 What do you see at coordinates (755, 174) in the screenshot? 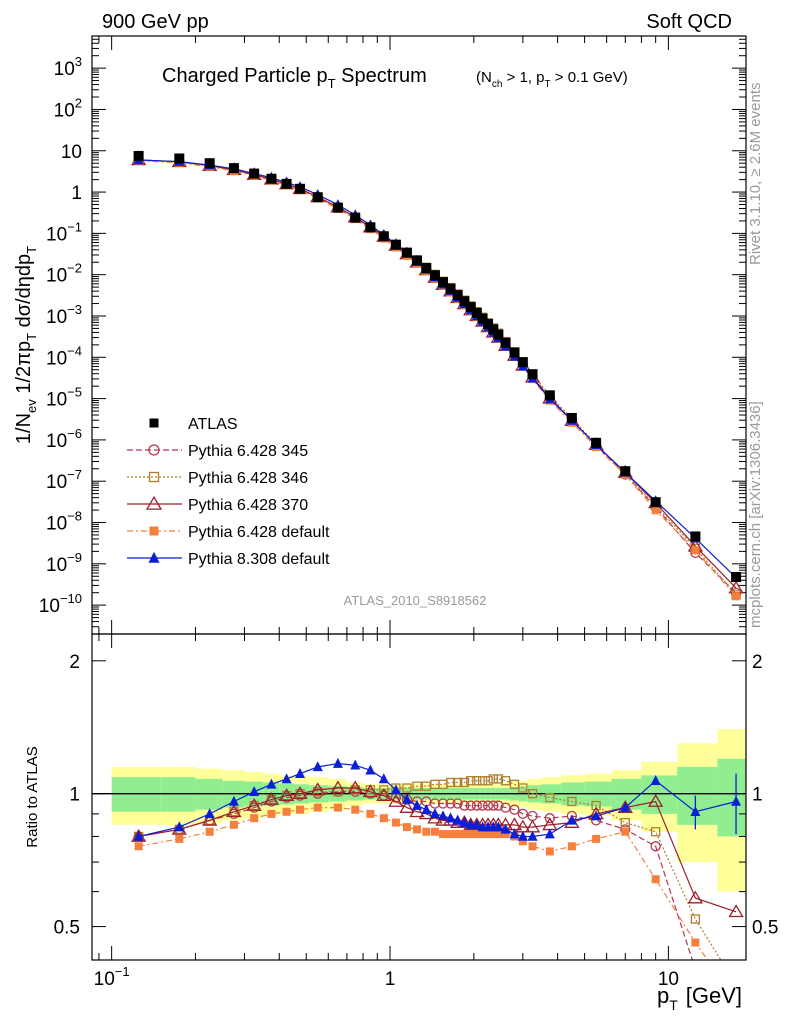
I see `rivet-version-label: Rivet 3.1.10, ≥ 2.6M events` at bounding box center [755, 174].